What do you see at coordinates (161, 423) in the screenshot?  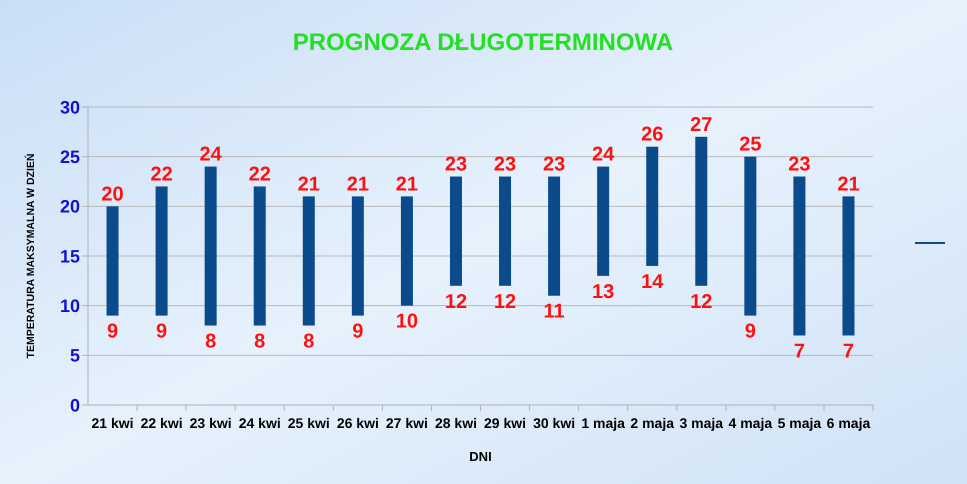 I see `x-tick-label: 22 kwi` at bounding box center [161, 423].